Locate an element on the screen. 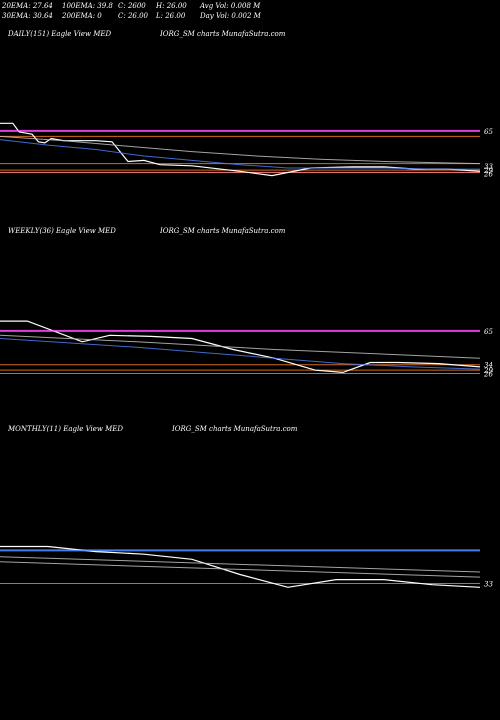 This screenshot has width=500, height=720. daily-panel-label: DAILY(151) Eagle View MED is located at coordinates (60, 34).